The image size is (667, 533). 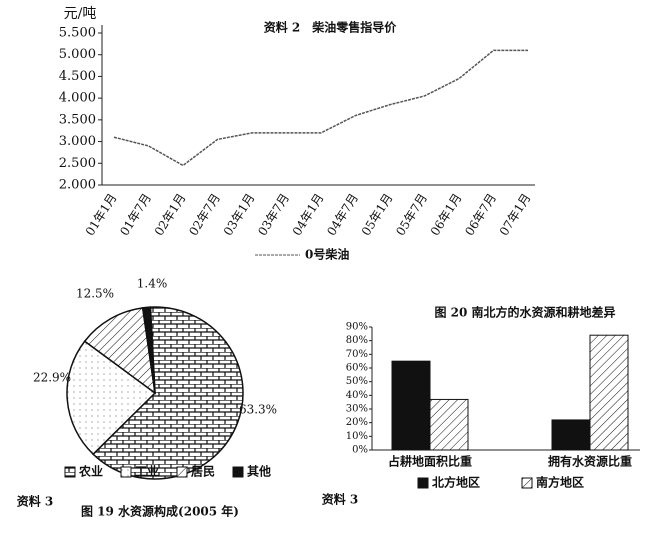 I want to click on chart-title: 图 19 水资源构成(2005 年), so click(x=160, y=511).